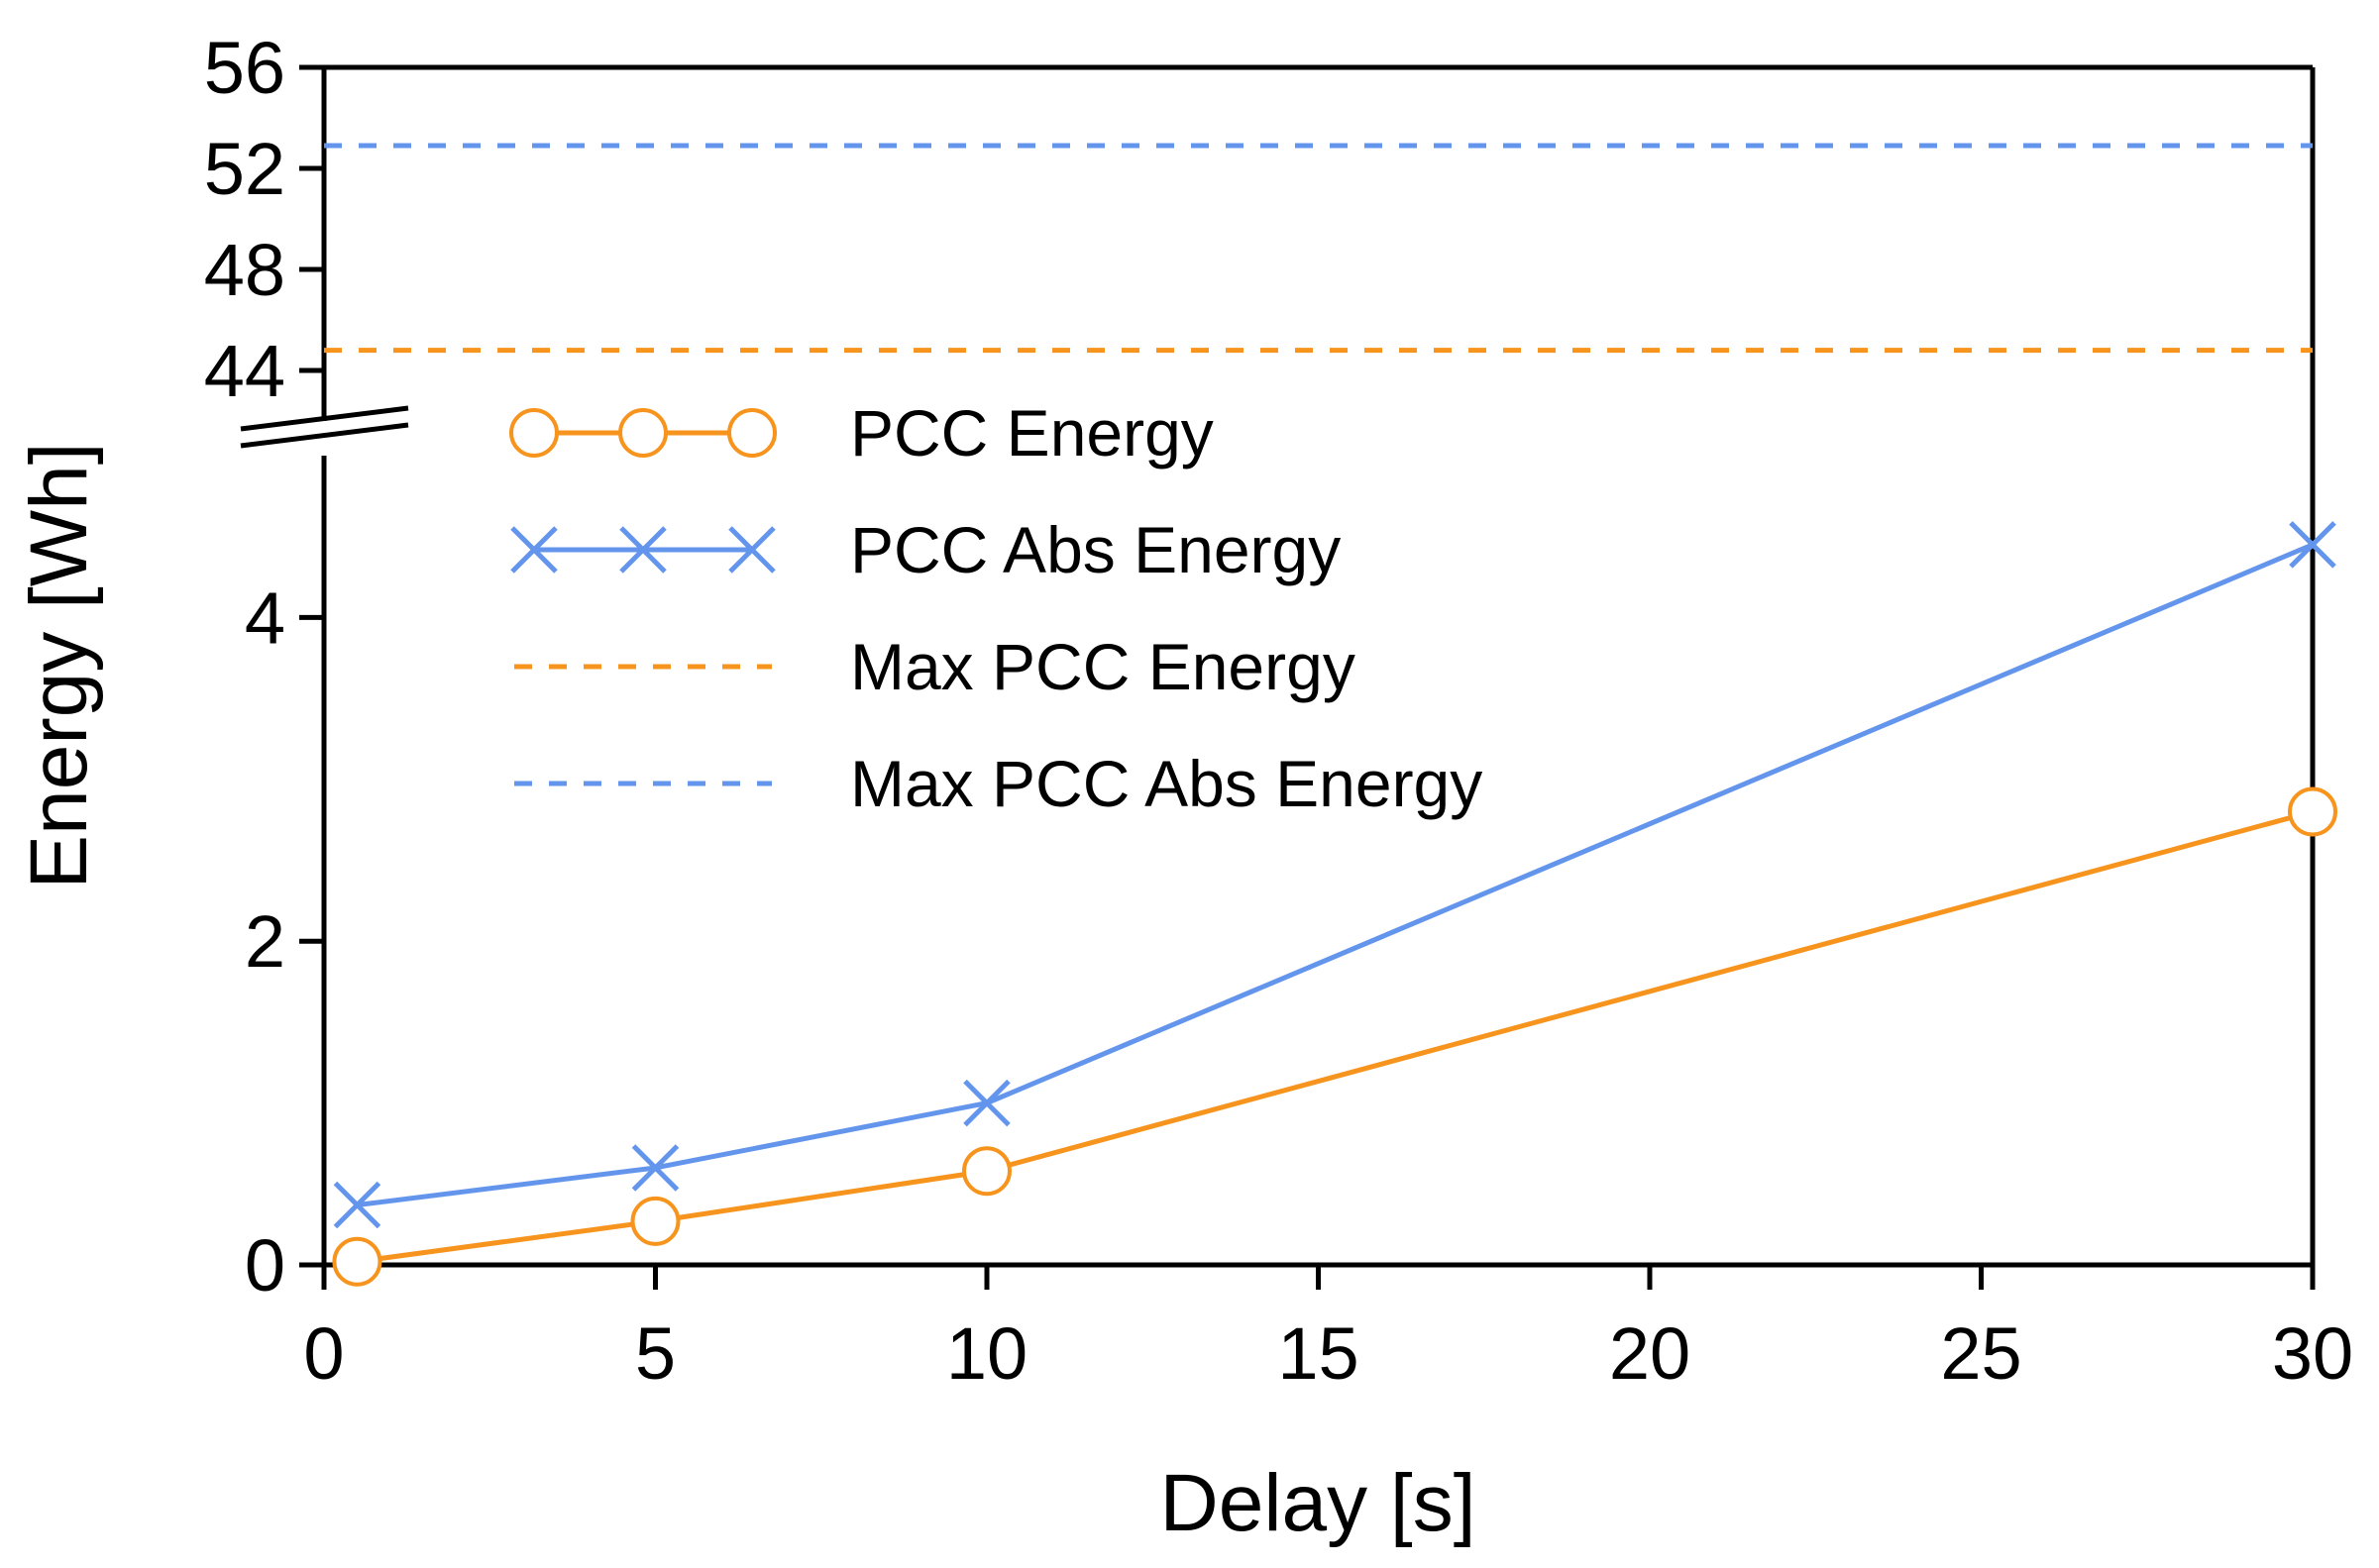  I want to click on legend-label: Max PCC Abs Energy, so click(1166, 783).